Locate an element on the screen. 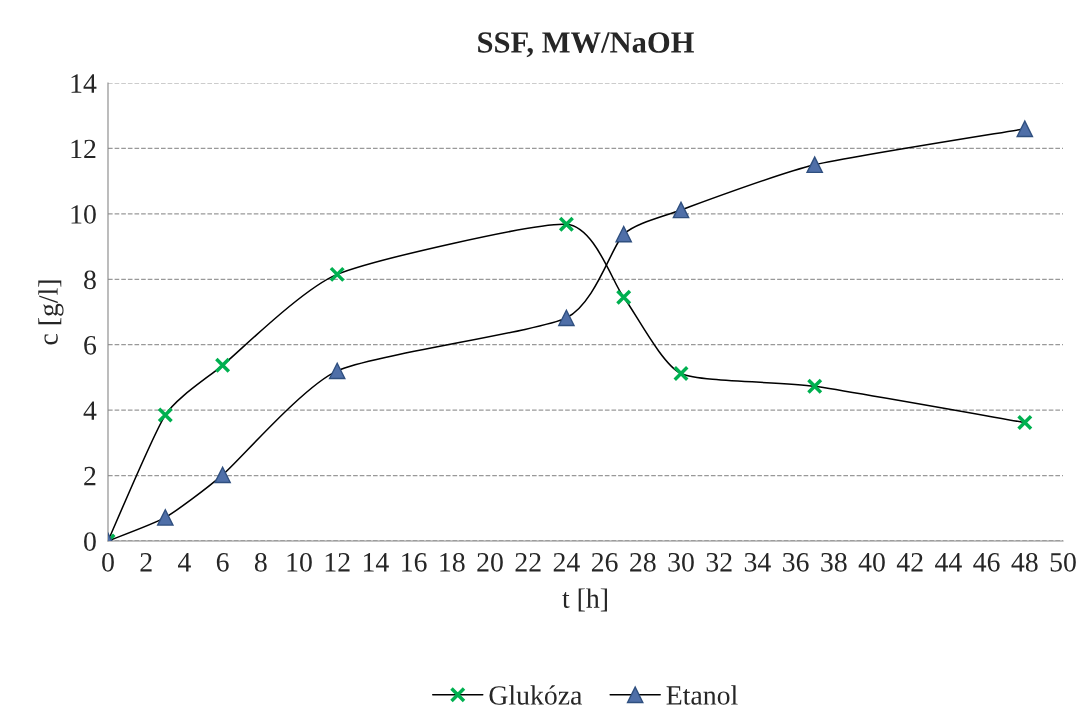 This screenshot has width=1078, height=711. y-tick-label: 10 is located at coordinates (83, 214).